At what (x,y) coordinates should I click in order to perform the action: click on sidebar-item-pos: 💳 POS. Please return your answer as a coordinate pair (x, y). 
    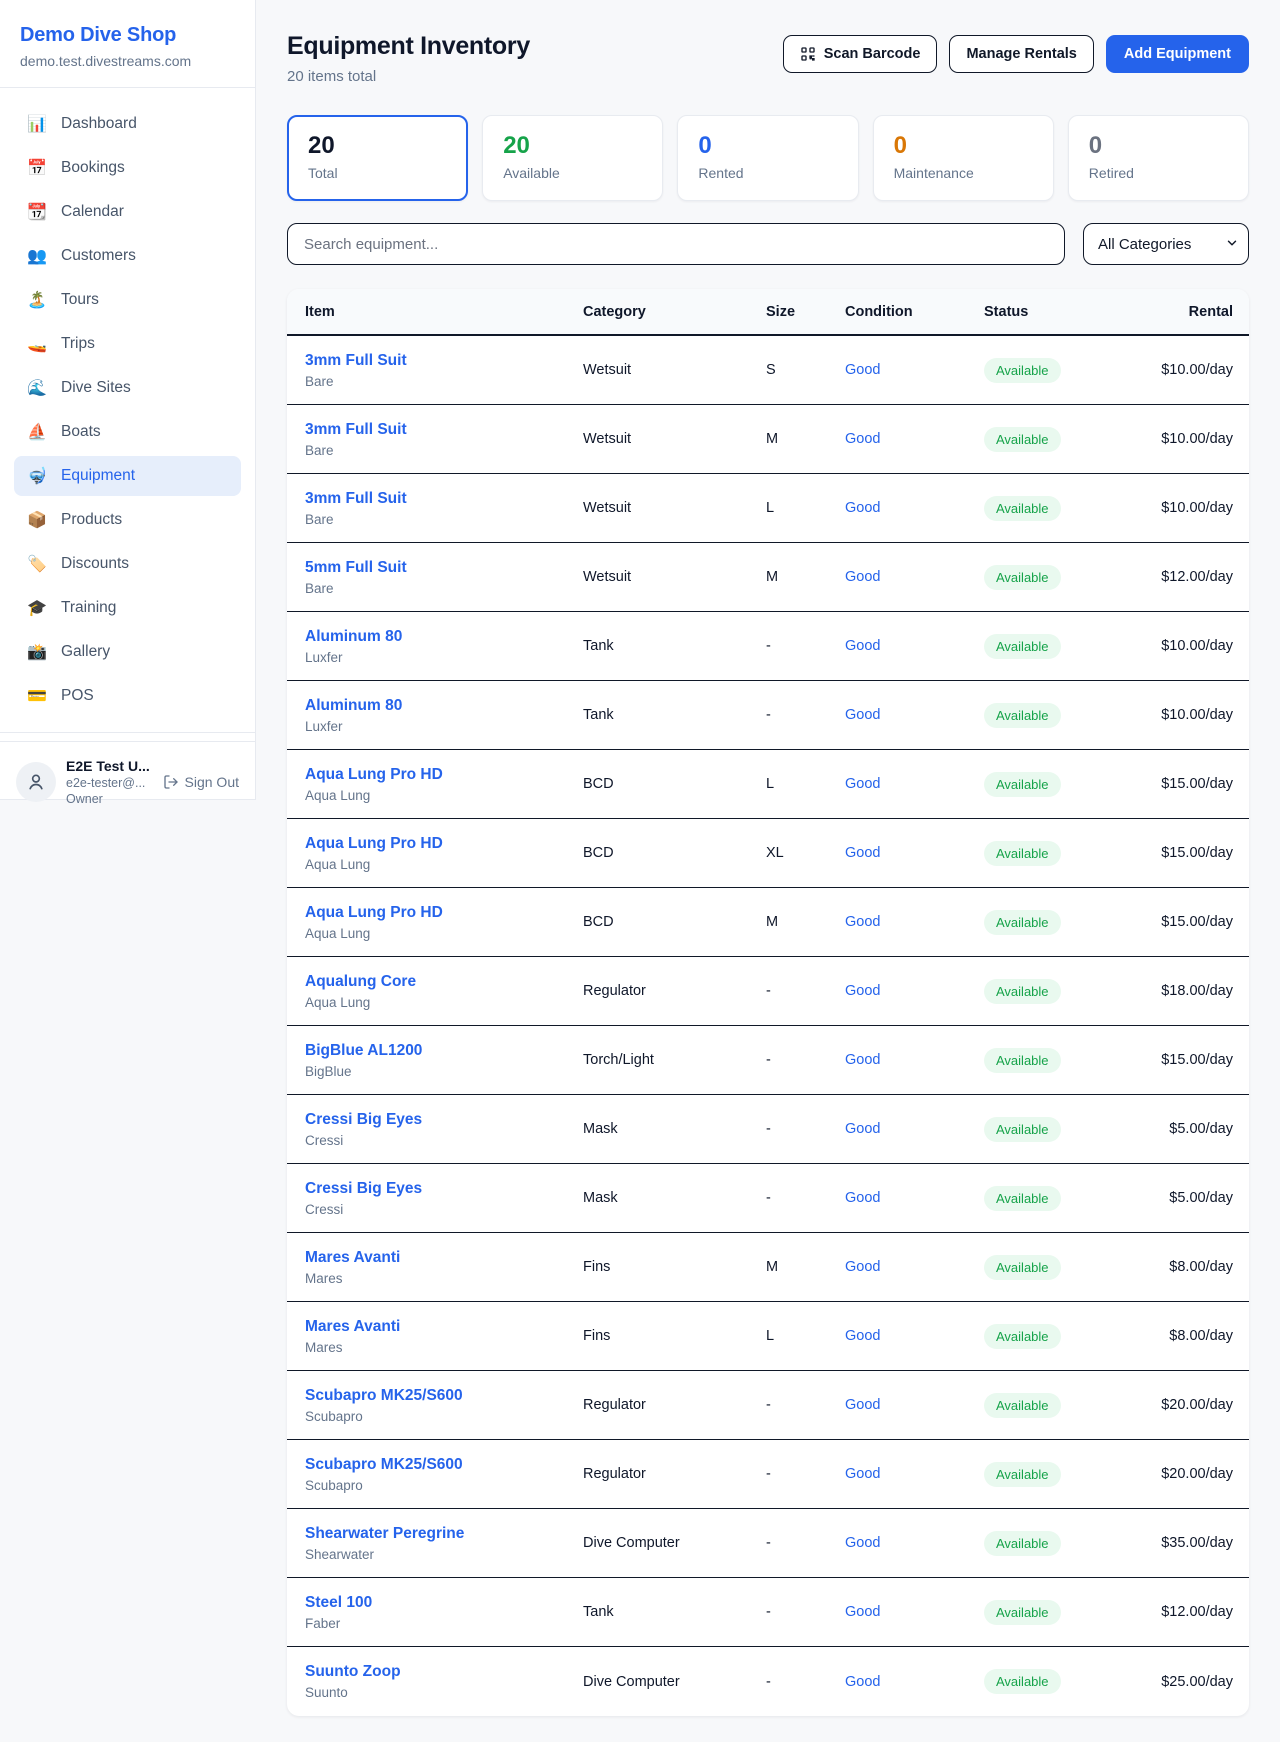
    Looking at the image, I should click on (127, 696).